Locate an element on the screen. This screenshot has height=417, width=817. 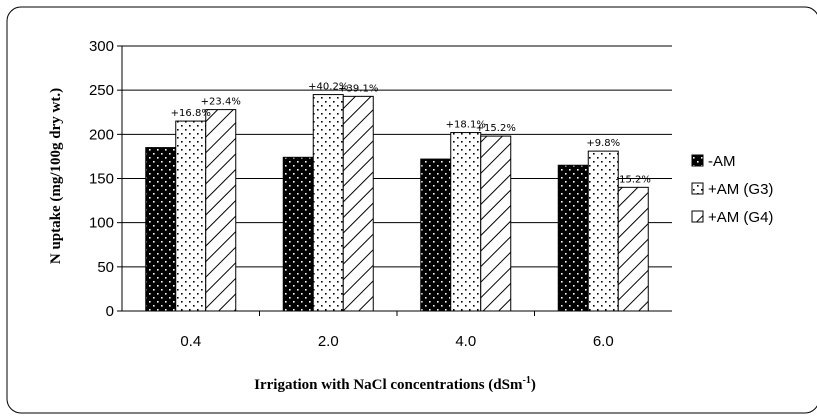
legend: -AM +AM (G3) +AM (G4) is located at coordinates (732, 189).